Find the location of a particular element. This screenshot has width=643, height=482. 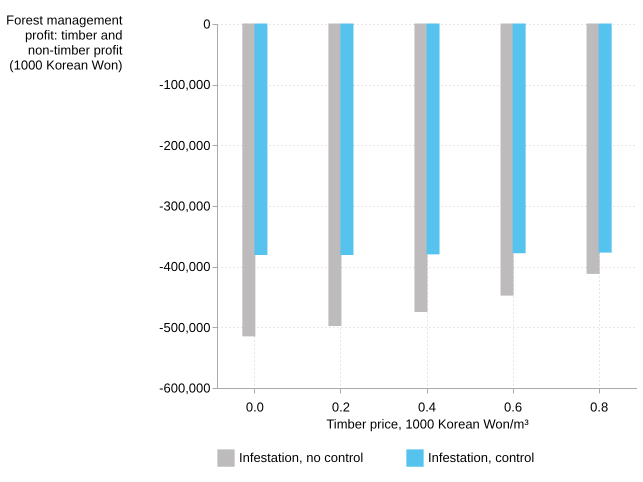

x-tick-label: 0.0 is located at coordinates (255, 407).